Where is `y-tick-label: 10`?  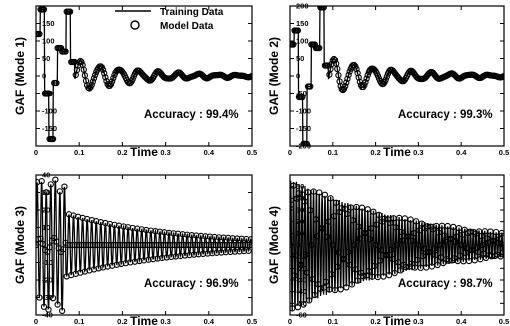
y-tick-label: 10 is located at coordinates (46, 227).